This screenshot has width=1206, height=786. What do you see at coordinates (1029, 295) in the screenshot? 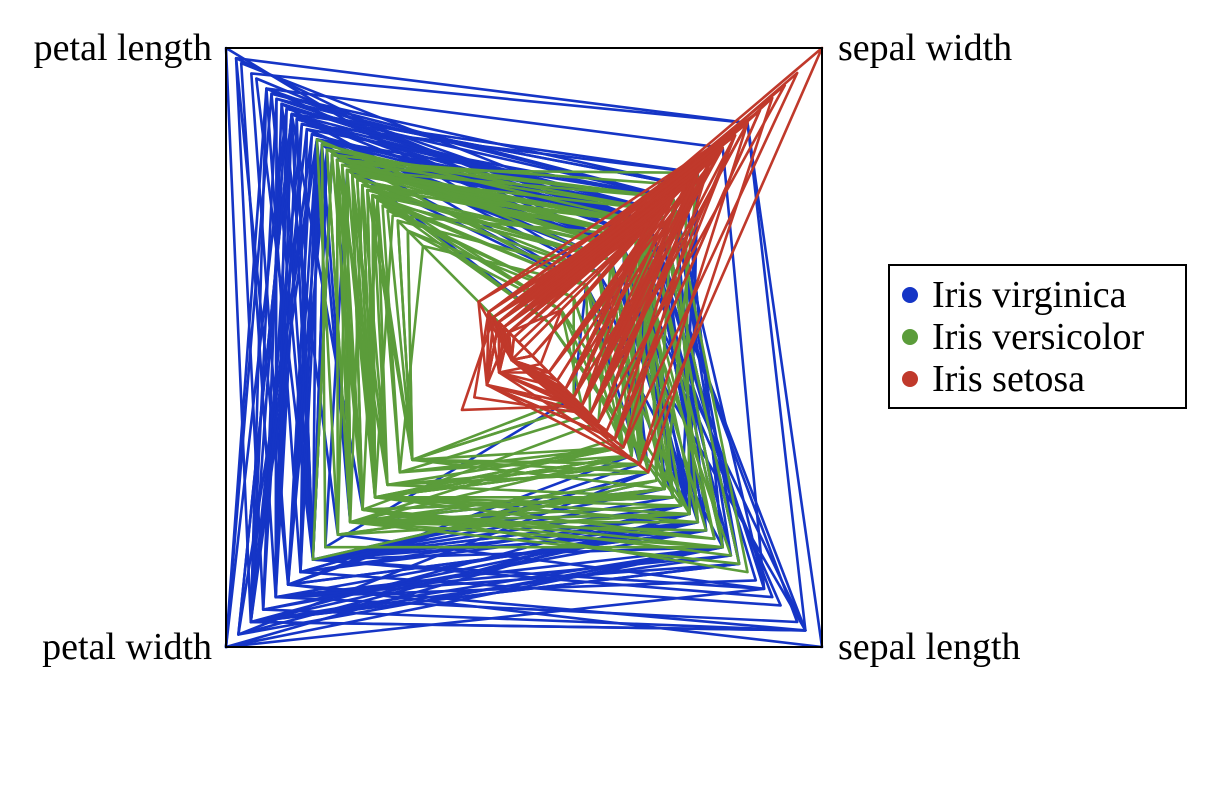
I see `legend-label: Iris virginica` at bounding box center [1029, 295].